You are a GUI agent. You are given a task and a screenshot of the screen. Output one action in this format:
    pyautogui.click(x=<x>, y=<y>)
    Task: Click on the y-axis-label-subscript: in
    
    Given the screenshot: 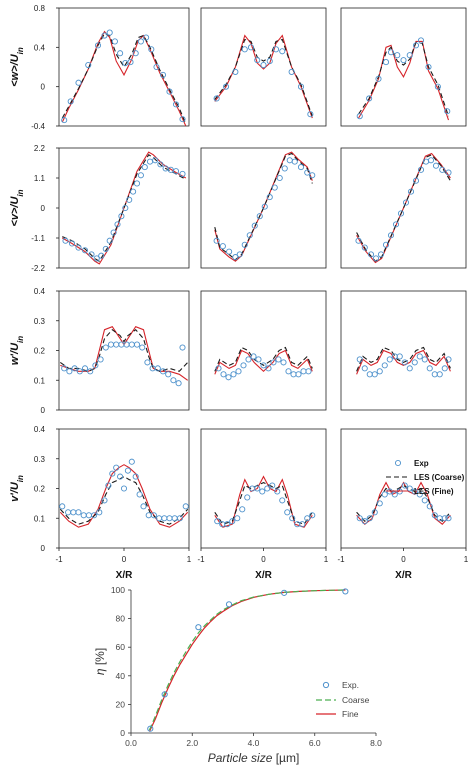 What is the action you would take?
    pyautogui.click(x=20, y=50)
    